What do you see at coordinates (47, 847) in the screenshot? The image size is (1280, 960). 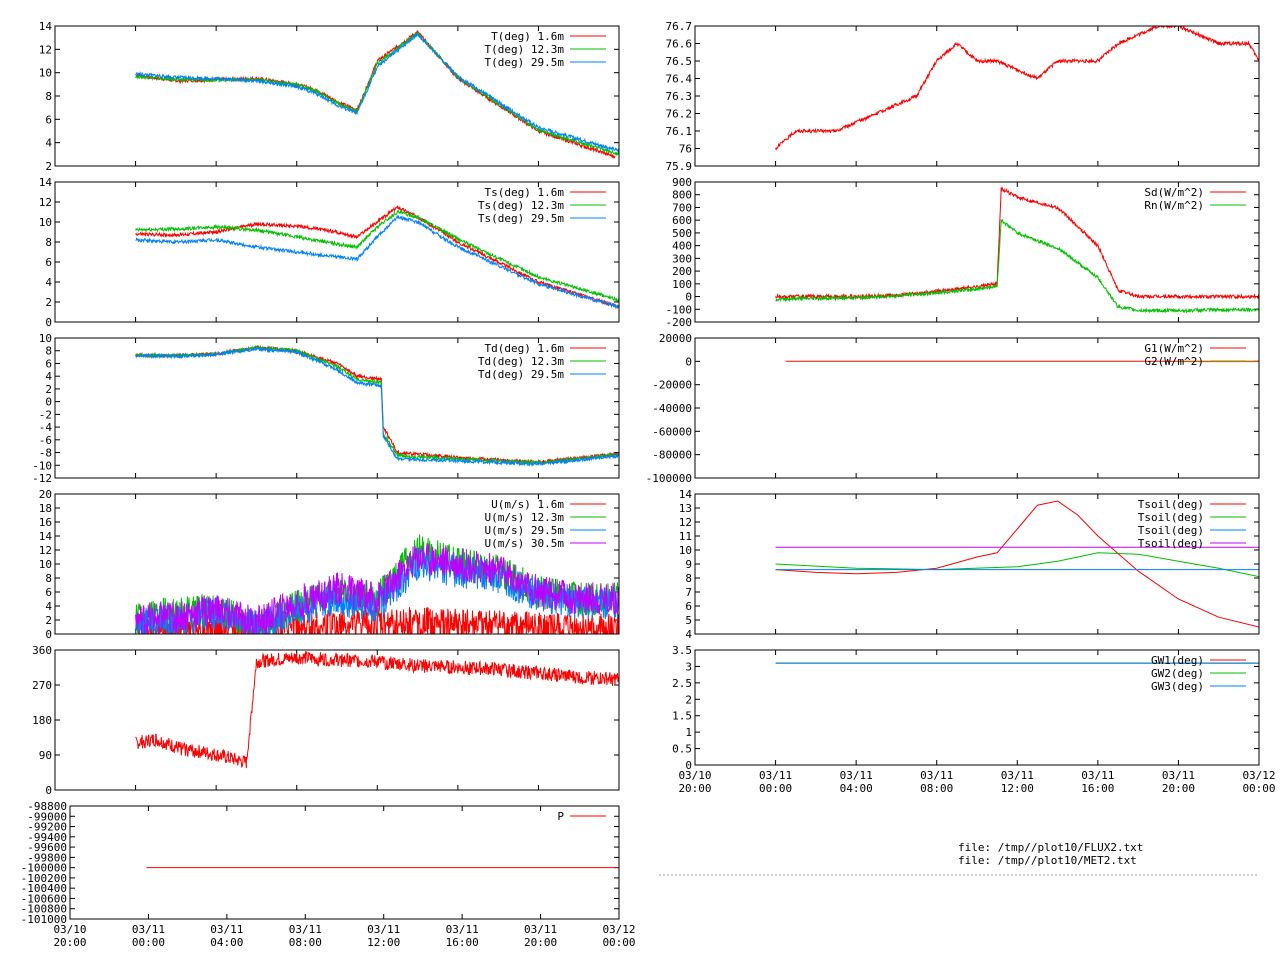 I see `y-tick-label: -99600` at bounding box center [47, 847].